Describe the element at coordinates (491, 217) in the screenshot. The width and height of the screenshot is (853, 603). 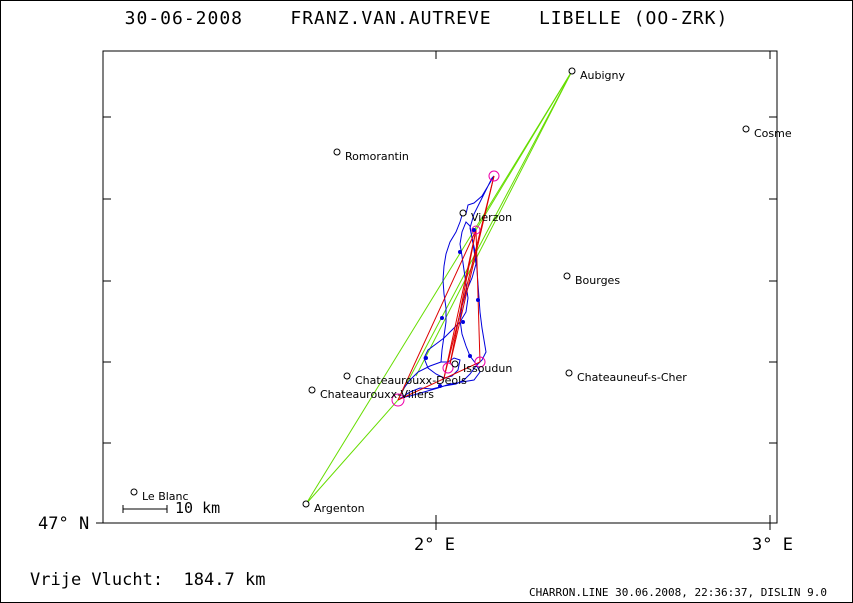
I see `place-label: Vierzon` at that location.